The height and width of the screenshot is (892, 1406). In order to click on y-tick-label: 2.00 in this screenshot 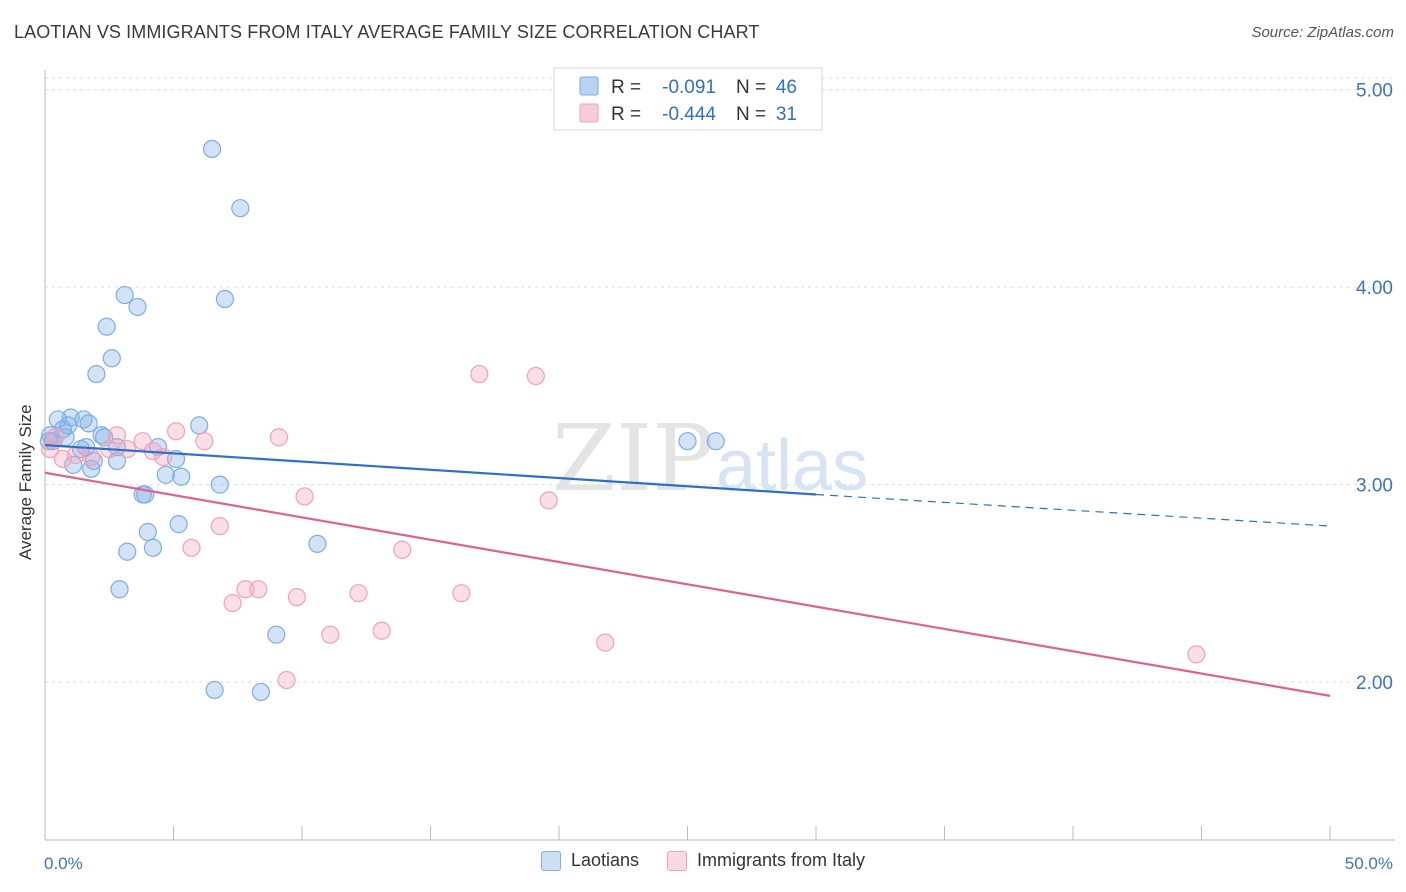, I will do `click(1374, 683)`.